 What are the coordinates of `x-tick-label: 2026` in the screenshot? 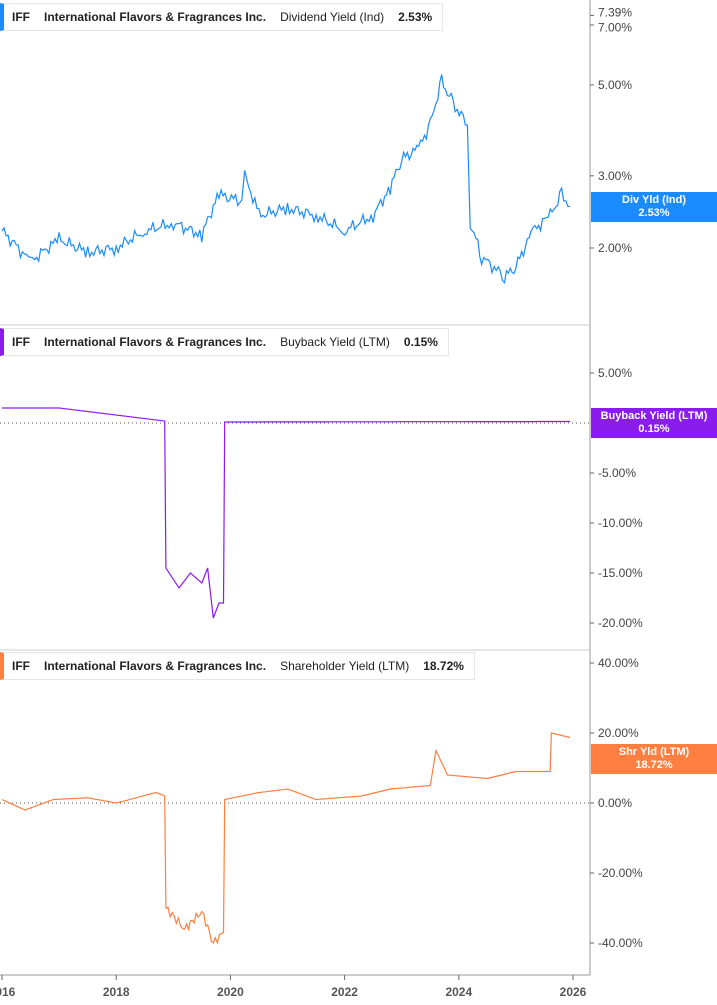 It's located at (573, 992).